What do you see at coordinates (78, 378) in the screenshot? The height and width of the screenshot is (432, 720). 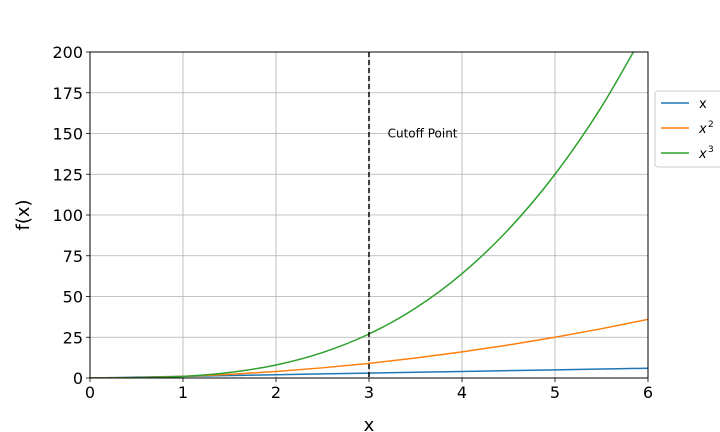 I see `y-tick-label: 0` at bounding box center [78, 378].